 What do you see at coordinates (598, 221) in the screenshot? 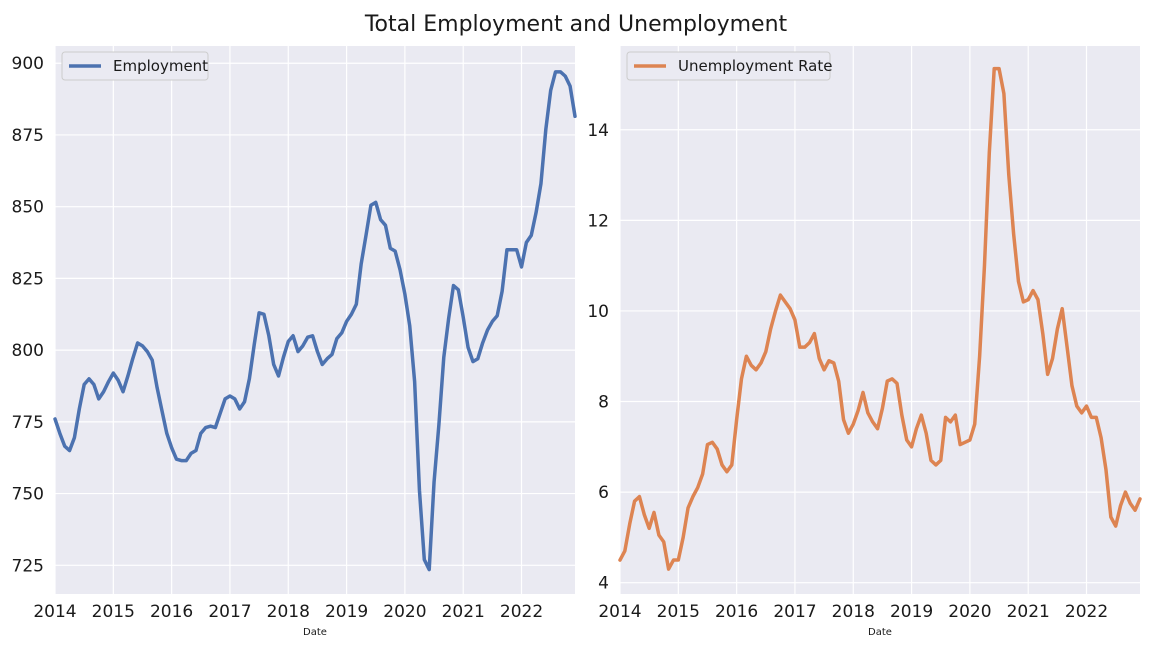
I see `y-tick-label: 12` at bounding box center [598, 221].